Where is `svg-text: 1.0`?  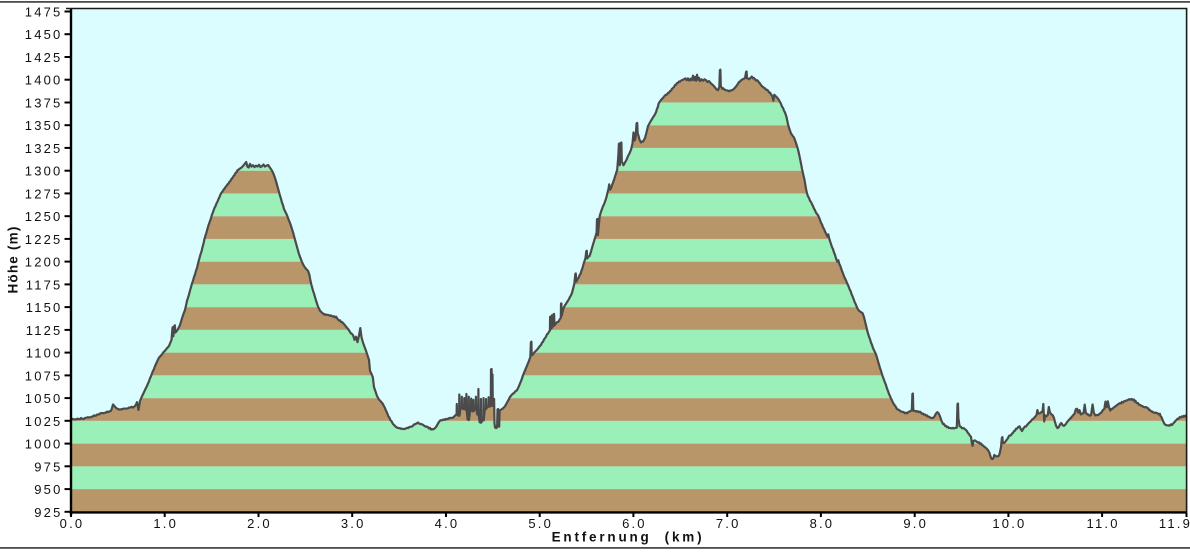
svg-text: 1.0 is located at coordinates (165, 523).